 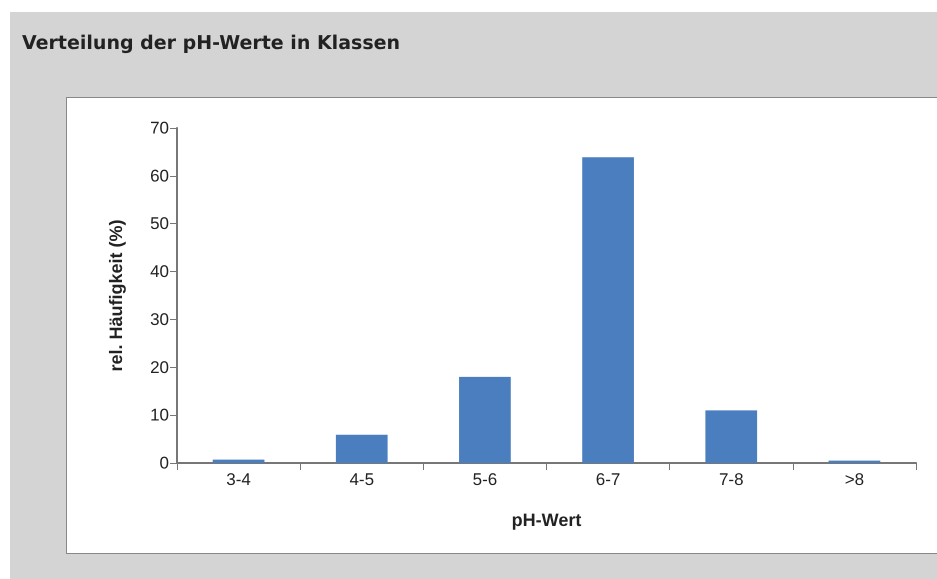 What do you see at coordinates (159, 415) in the screenshot?
I see `y-tick-label: 10` at bounding box center [159, 415].